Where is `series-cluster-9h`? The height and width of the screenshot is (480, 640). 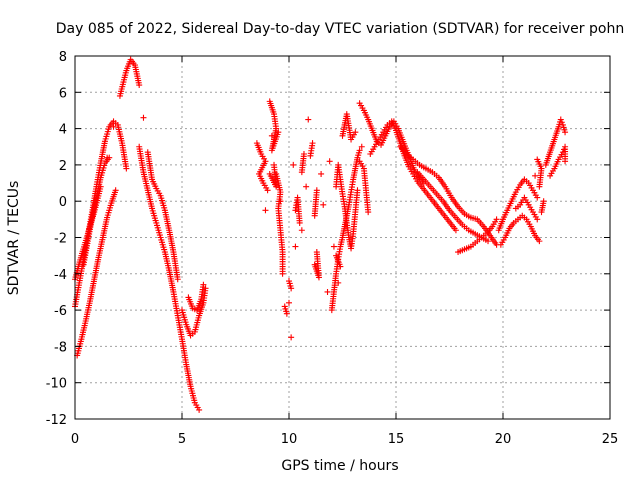 series-cluster-9h is located at coordinates (274, 219).